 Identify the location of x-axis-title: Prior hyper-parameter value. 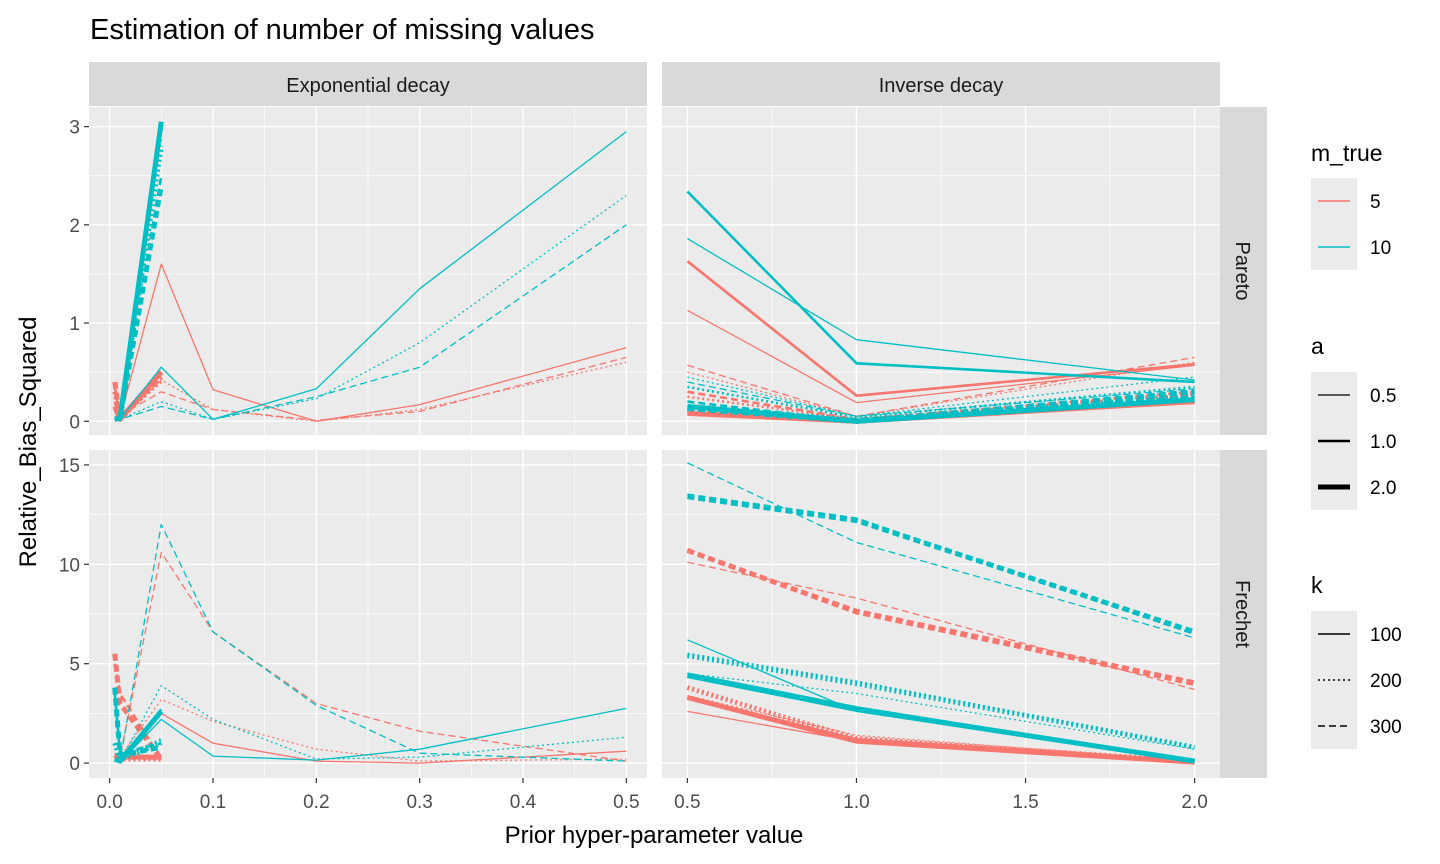
(654, 835).